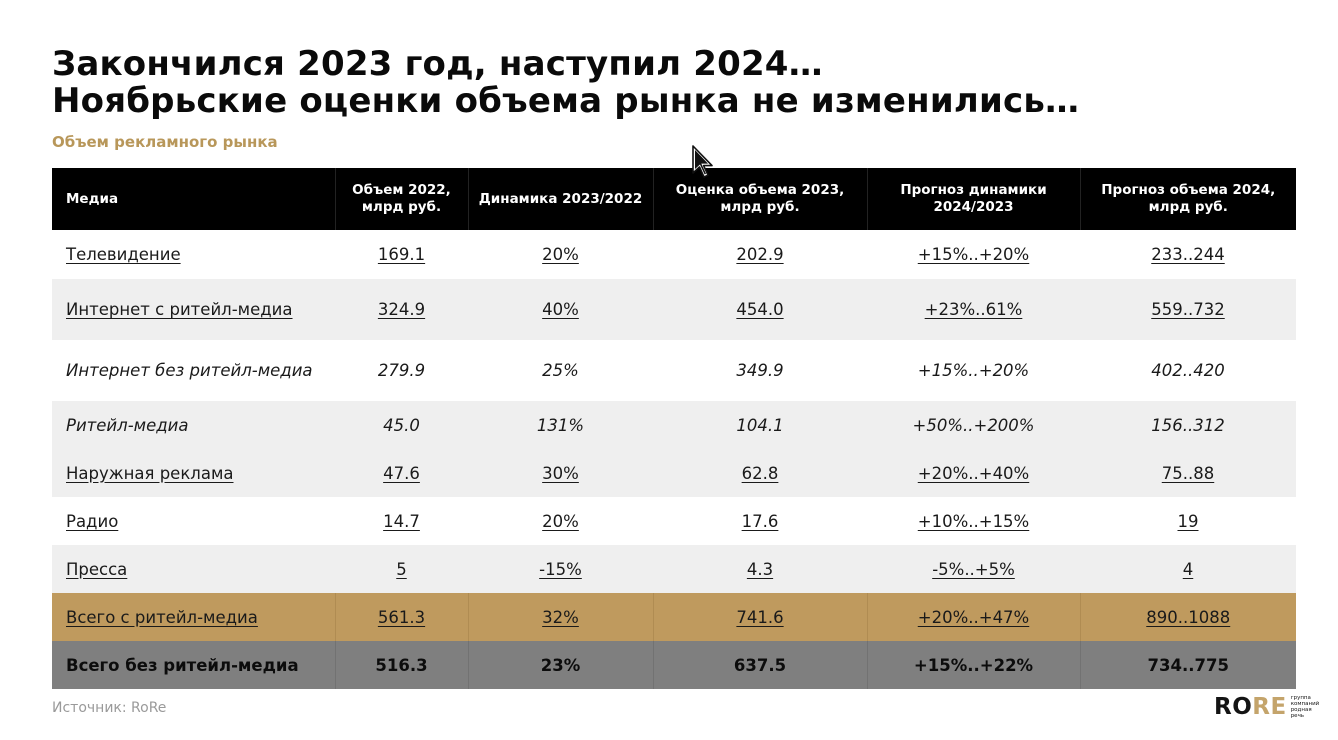 This screenshot has height=740, width=1338. I want to click on table-cell: 23%, so click(561, 665).